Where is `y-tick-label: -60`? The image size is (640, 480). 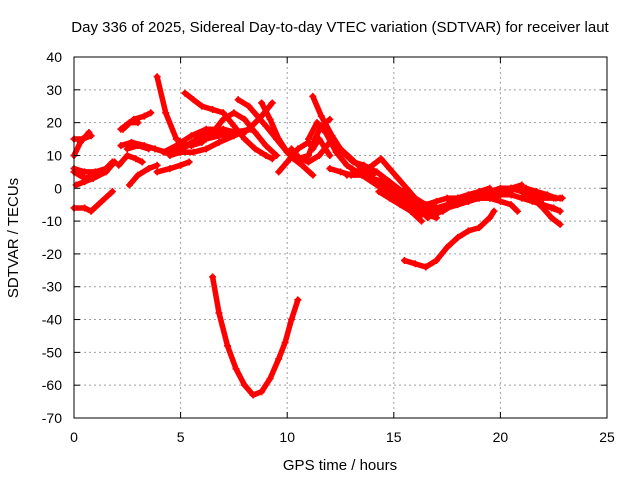 y-tick-label: -60 is located at coordinates (52, 385).